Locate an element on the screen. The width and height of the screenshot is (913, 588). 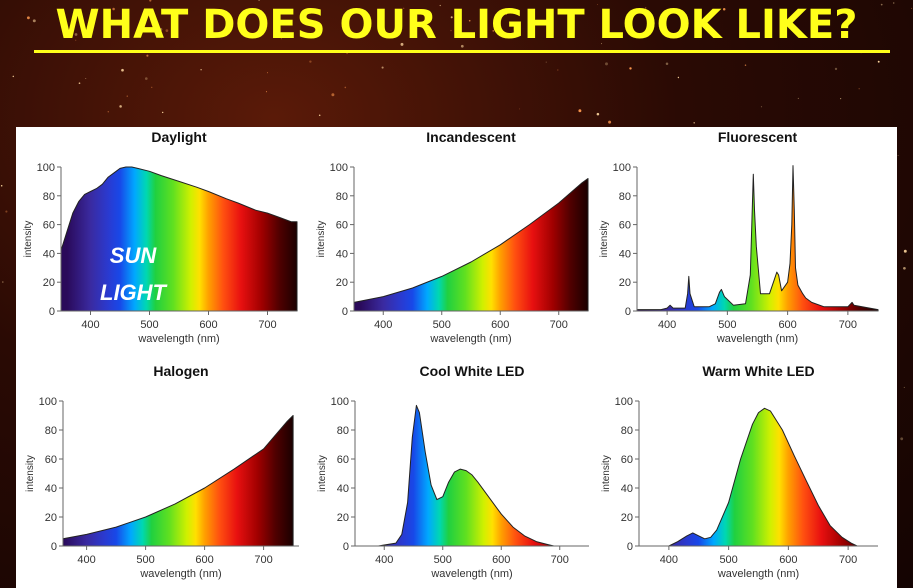
page-title: WHAT DOES OUR LIGHT LOOK LIKE? is located at coordinates (456, 25).